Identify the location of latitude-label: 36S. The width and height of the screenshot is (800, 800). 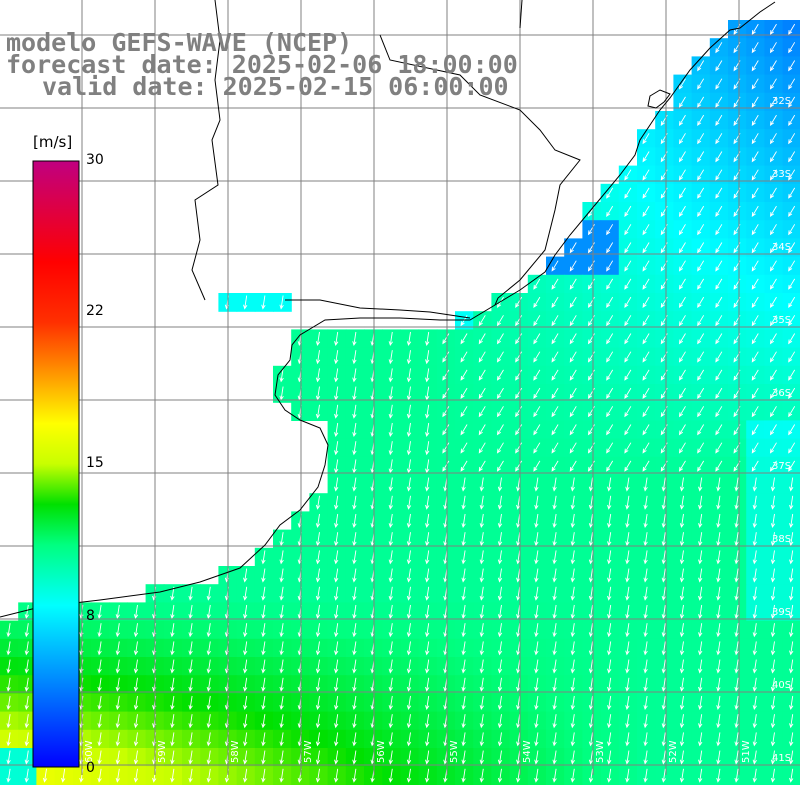
(781, 393).